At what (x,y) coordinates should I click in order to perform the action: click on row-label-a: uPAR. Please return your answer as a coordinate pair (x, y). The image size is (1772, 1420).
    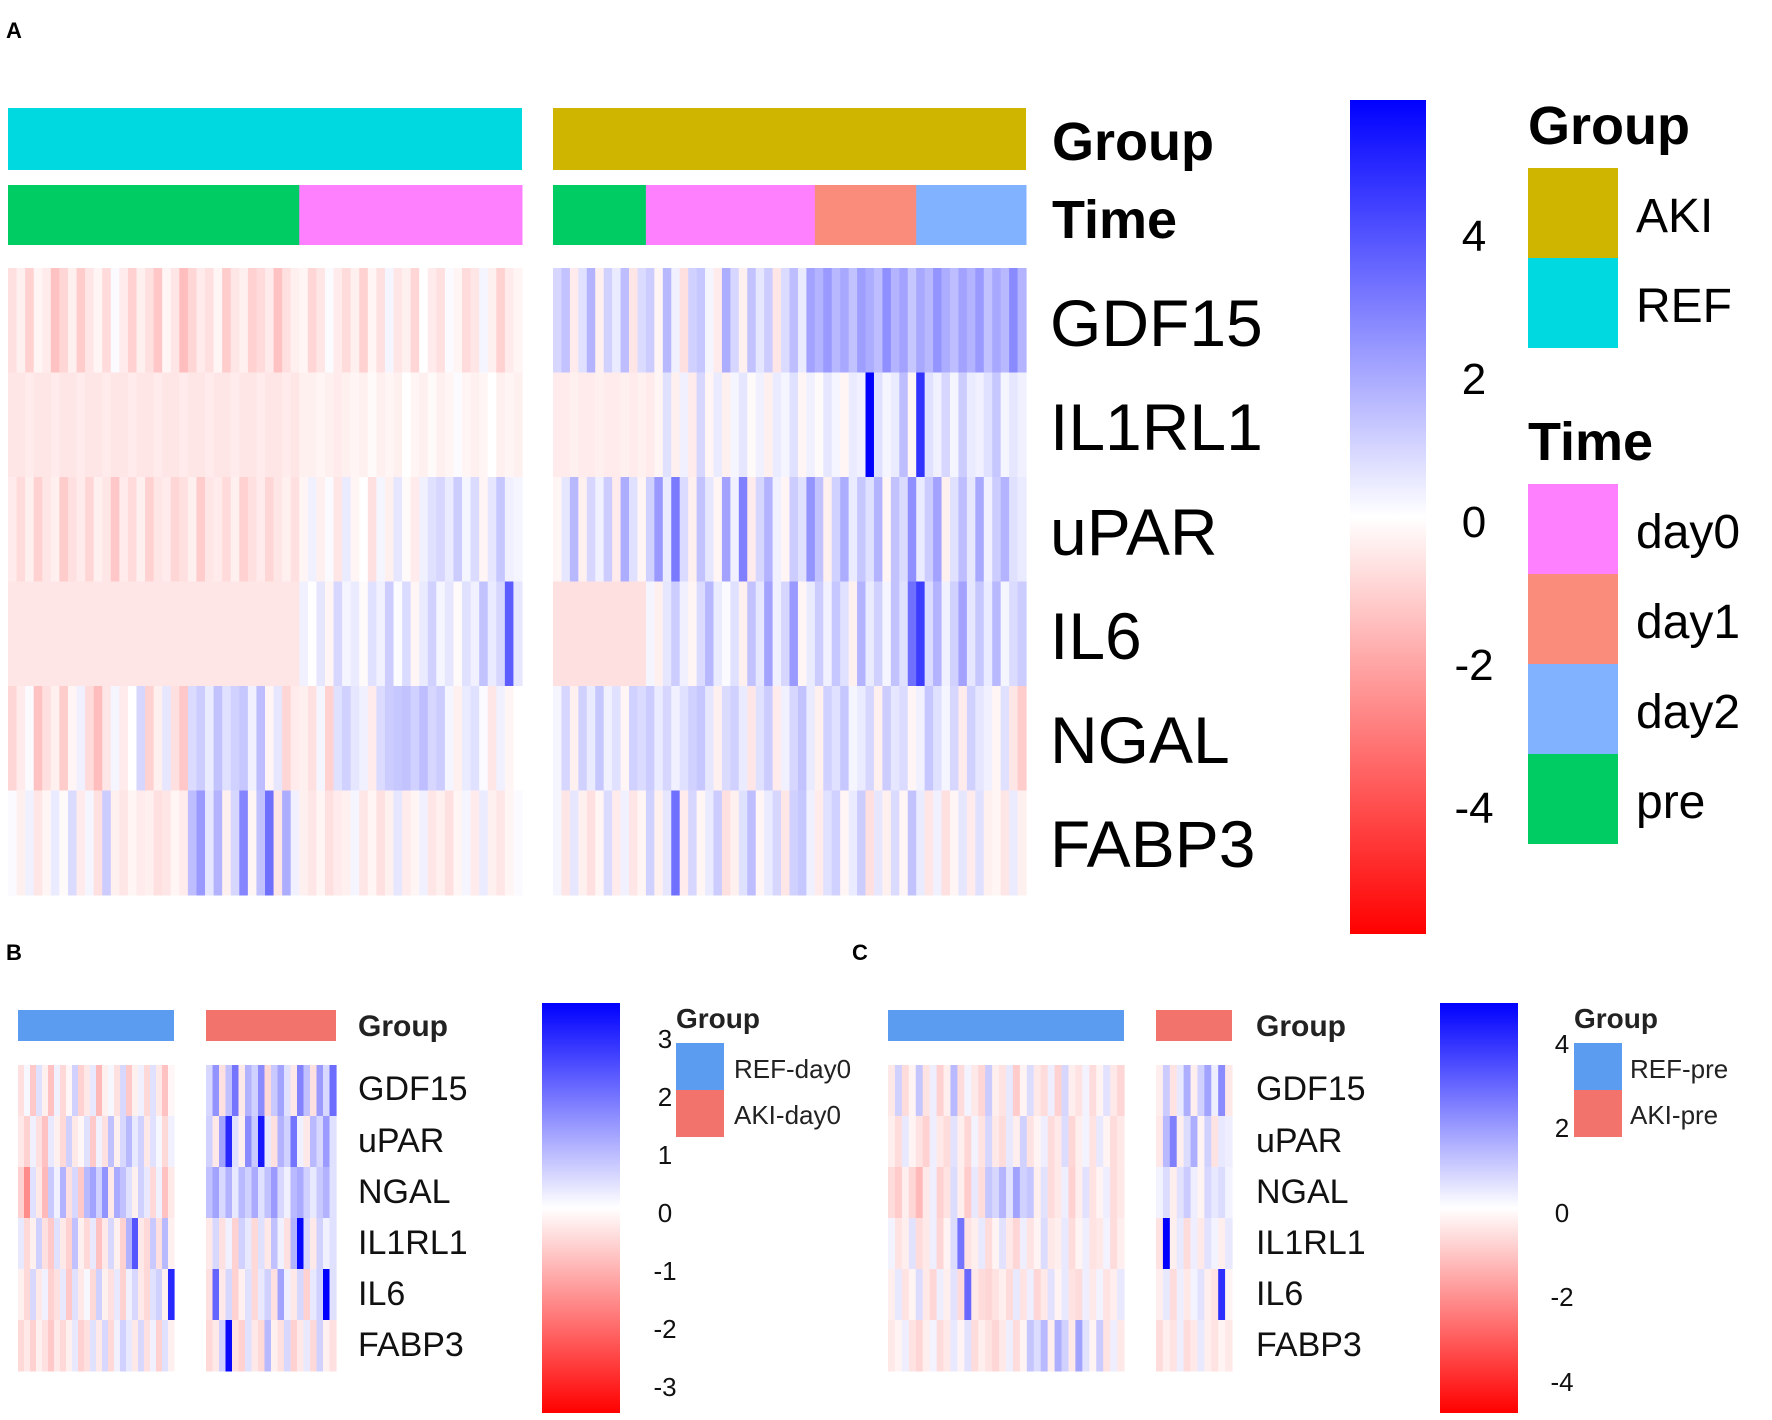
    Looking at the image, I should click on (1134, 532).